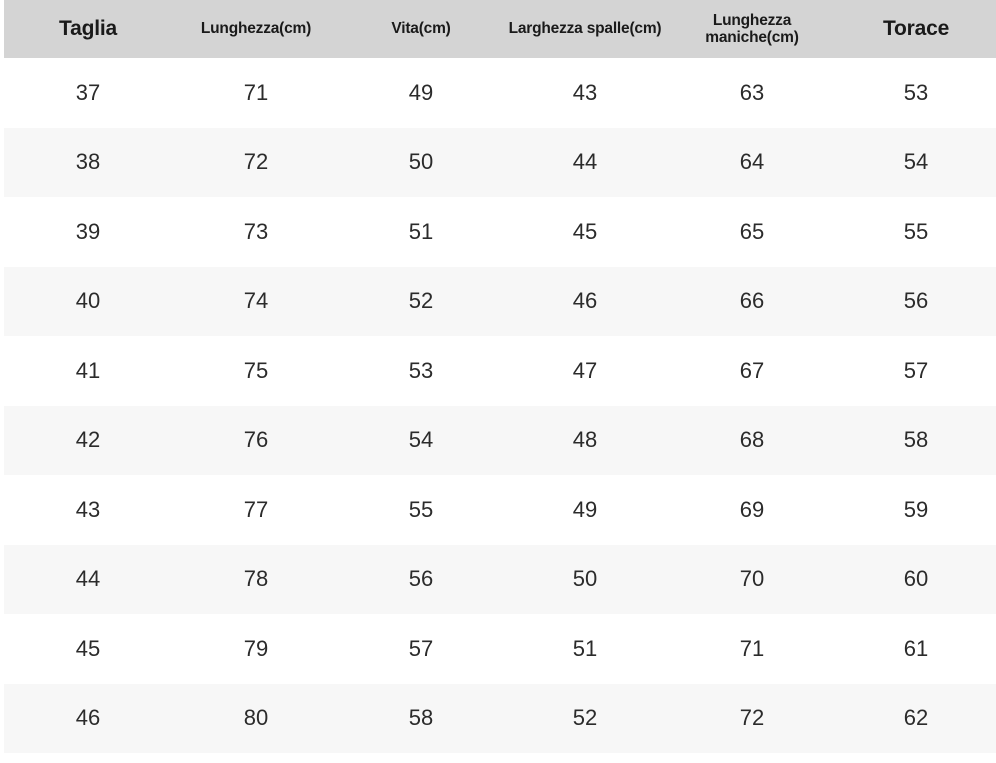 This screenshot has height=763, width=996. What do you see at coordinates (916, 579) in the screenshot?
I see `cell-torace: 60` at bounding box center [916, 579].